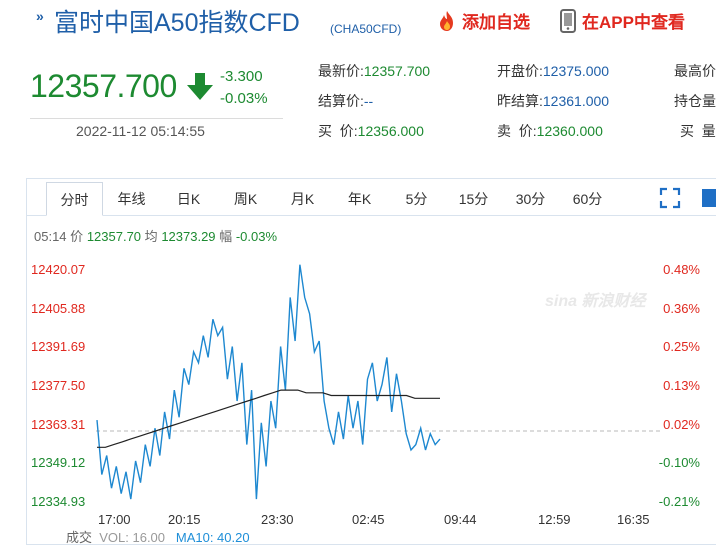 This screenshot has height=545, width=716. I want to click on y-tick-right: -0.10%, so click(679, 463).